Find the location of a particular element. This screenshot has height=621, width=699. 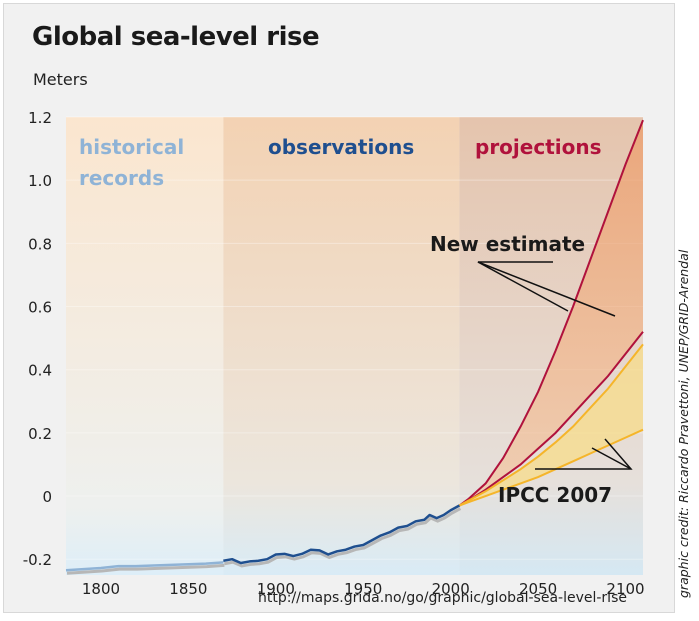

x-tick-label: 2050 is located at coordinates (538, 589).